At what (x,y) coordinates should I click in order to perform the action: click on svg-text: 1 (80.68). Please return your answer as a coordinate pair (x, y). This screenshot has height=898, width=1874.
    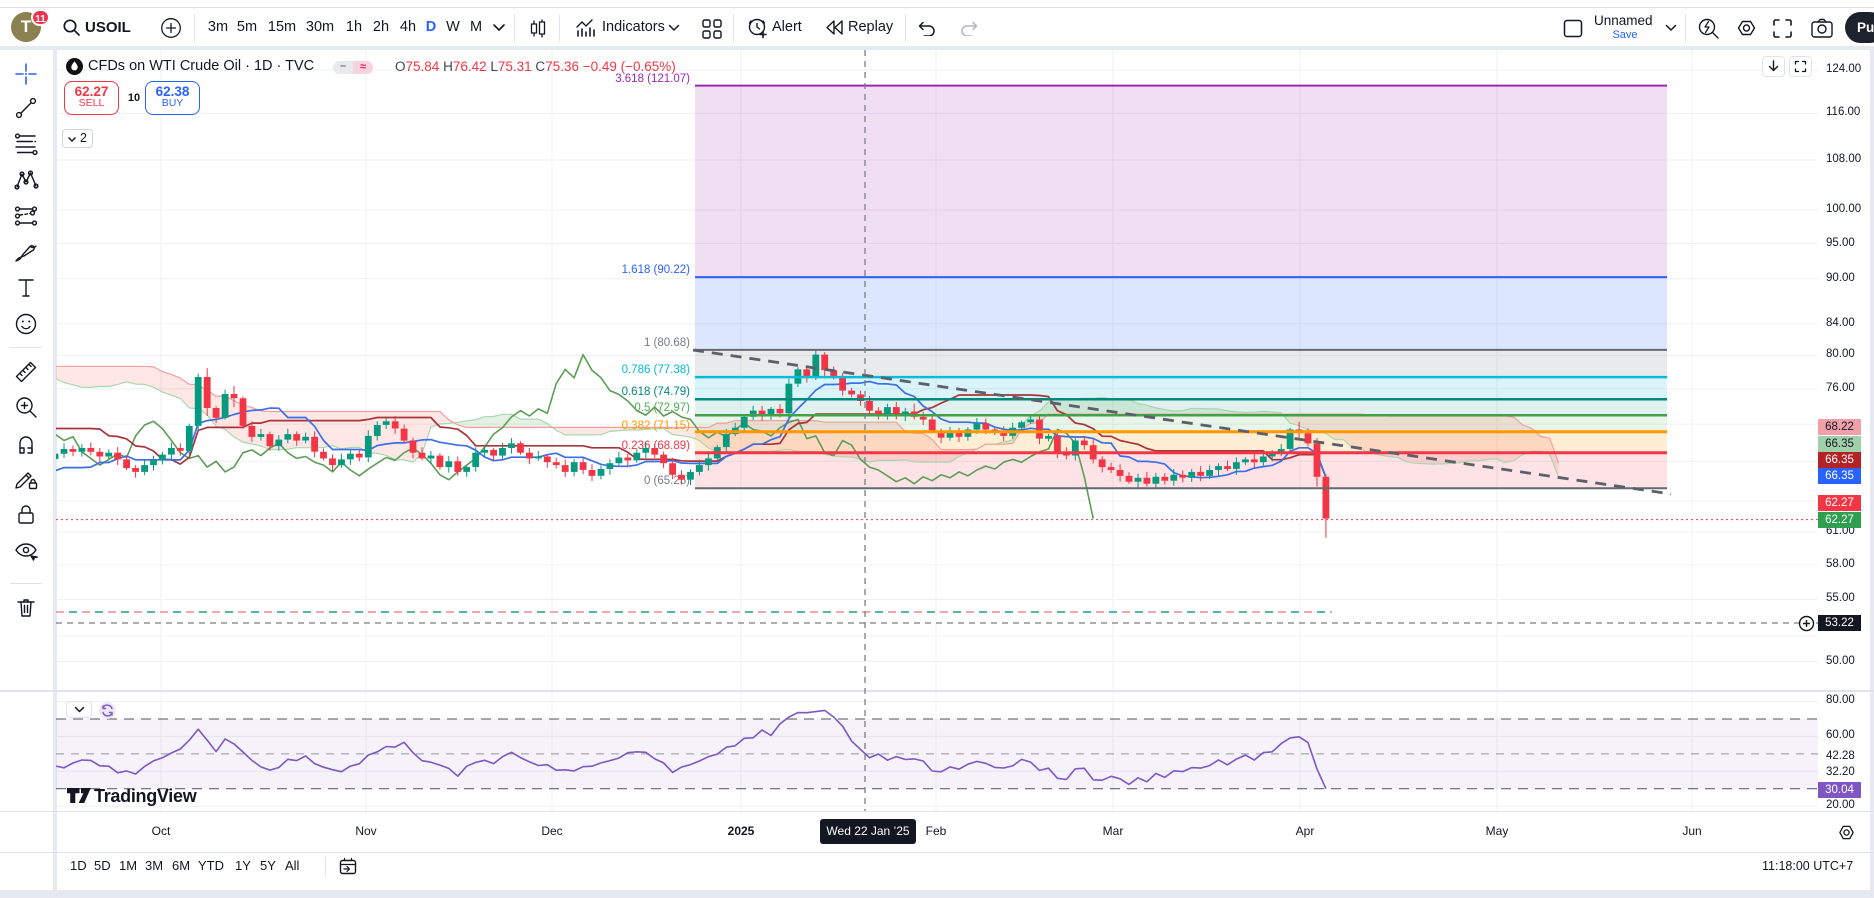
    Looking at the image, I should click on (667, 343).